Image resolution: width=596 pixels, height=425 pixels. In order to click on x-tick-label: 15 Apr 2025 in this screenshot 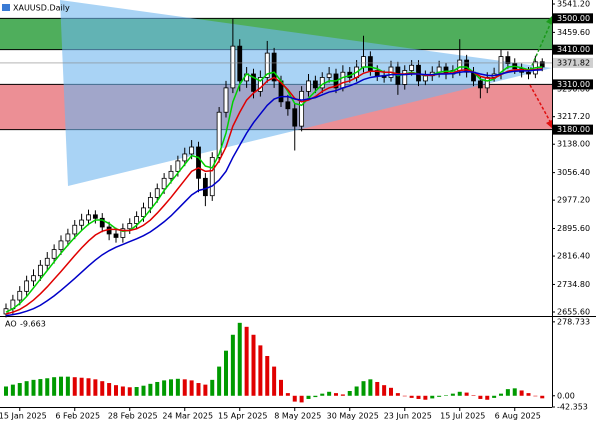, I will do `click(242, 416)`.